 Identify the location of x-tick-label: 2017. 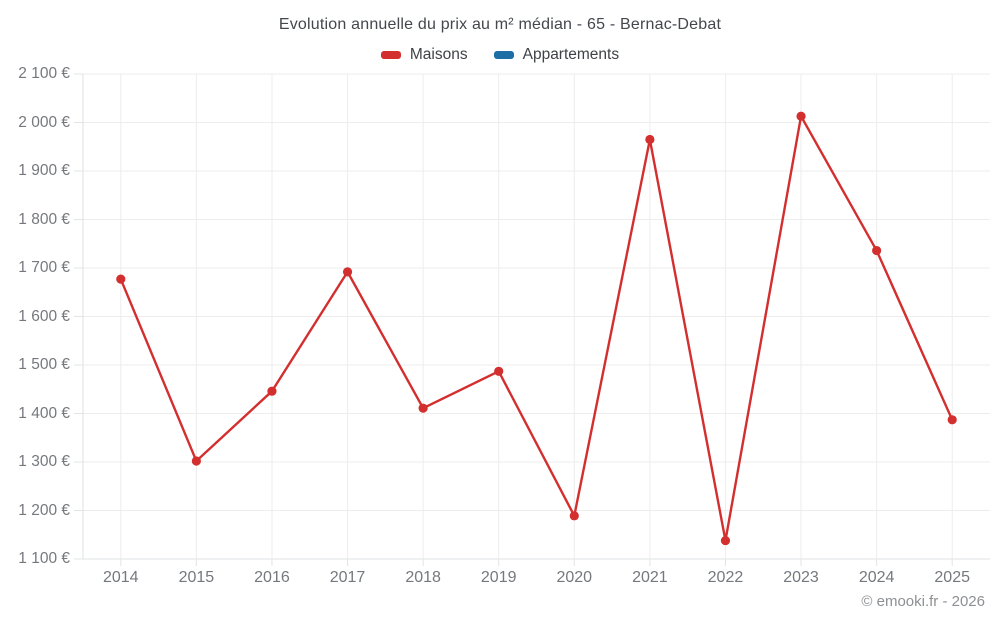
(347, 577).